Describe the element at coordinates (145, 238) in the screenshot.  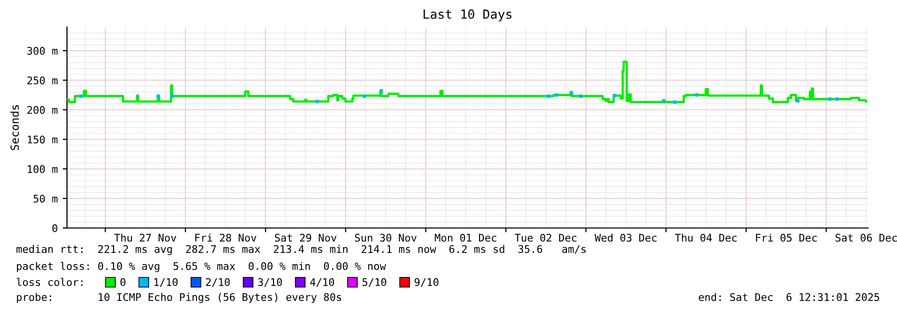
I see `x-tick-label: Thu 27 Nov` at that location.